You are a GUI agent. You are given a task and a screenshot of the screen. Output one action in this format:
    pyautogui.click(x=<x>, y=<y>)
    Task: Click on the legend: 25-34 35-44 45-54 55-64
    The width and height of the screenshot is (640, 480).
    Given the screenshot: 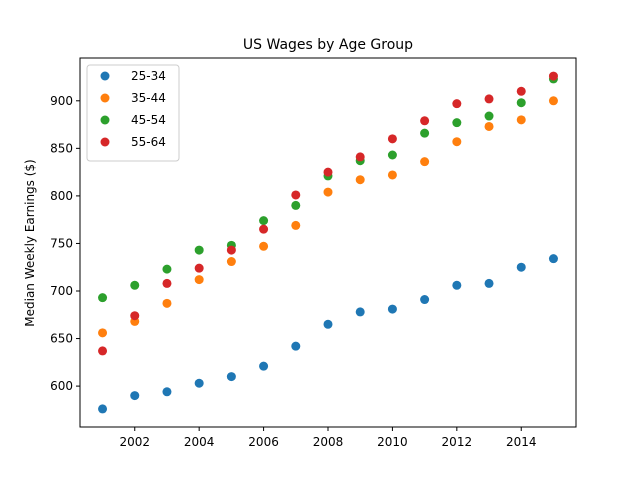 What is the action you would take?
    pyautogui.click(x=133, y=113)
    